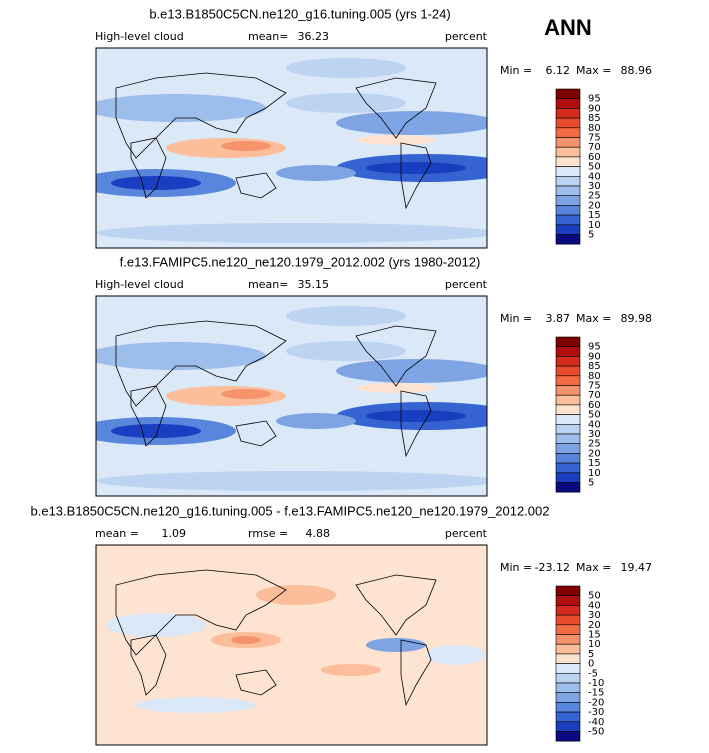  Describe the element at coordinates (558, 70) in the screenshot. I see `min-value: 6.12` at that location.